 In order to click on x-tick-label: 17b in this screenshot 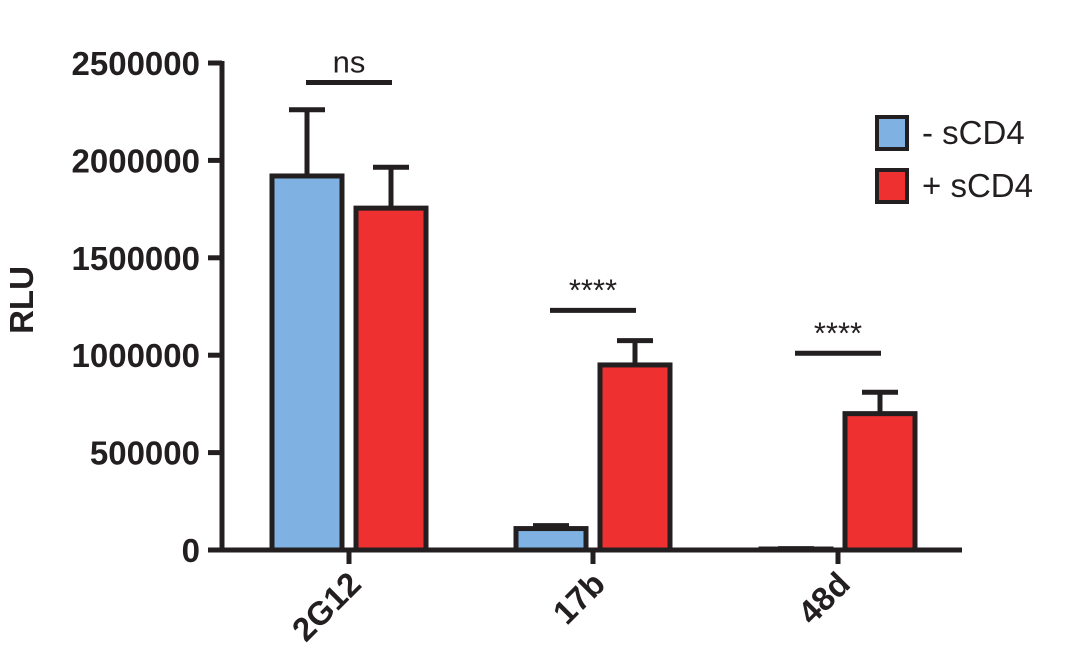, I will do `click(579, 598)`.